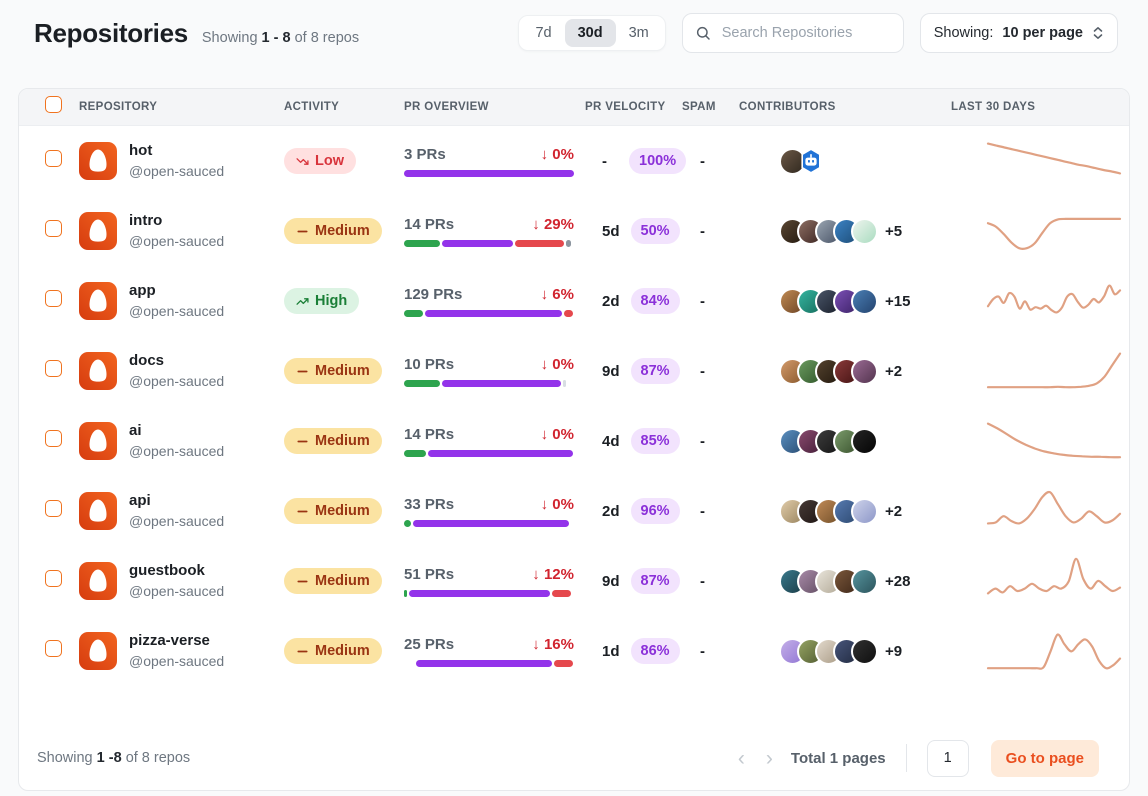 This screenshot has width=1148, height=796. What do you see at coordinates (147, 361) in the screenshot?
I see `repo-name: docs` at bounding box center [147, 361].